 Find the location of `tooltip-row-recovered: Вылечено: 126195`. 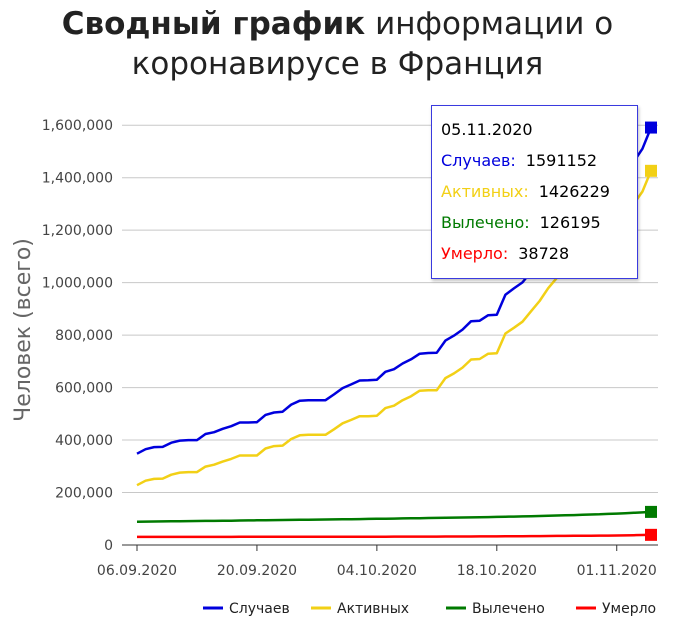

tooltip-row-recovered: Вылечено: 126195 is located at coordinates (539, 227).